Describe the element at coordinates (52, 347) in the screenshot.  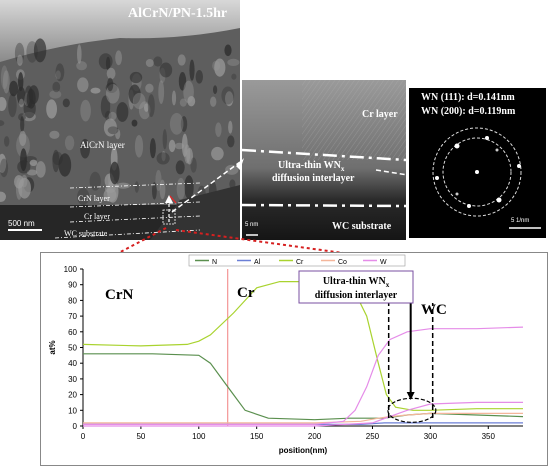
I see `y-axis-label: at%` at that location.